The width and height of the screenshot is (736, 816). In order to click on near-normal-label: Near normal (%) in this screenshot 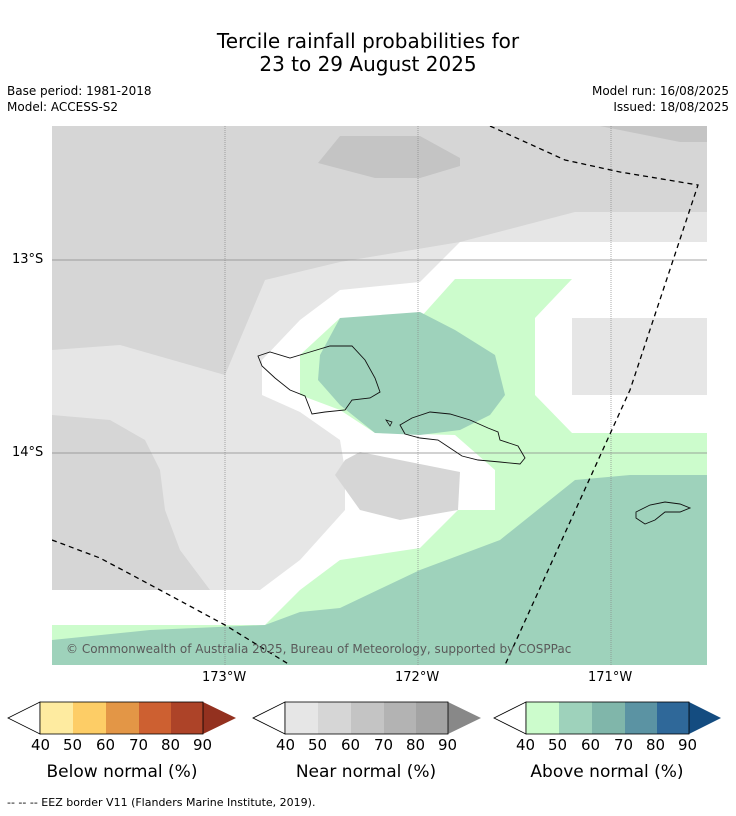, I will do `click(366, 772)`.